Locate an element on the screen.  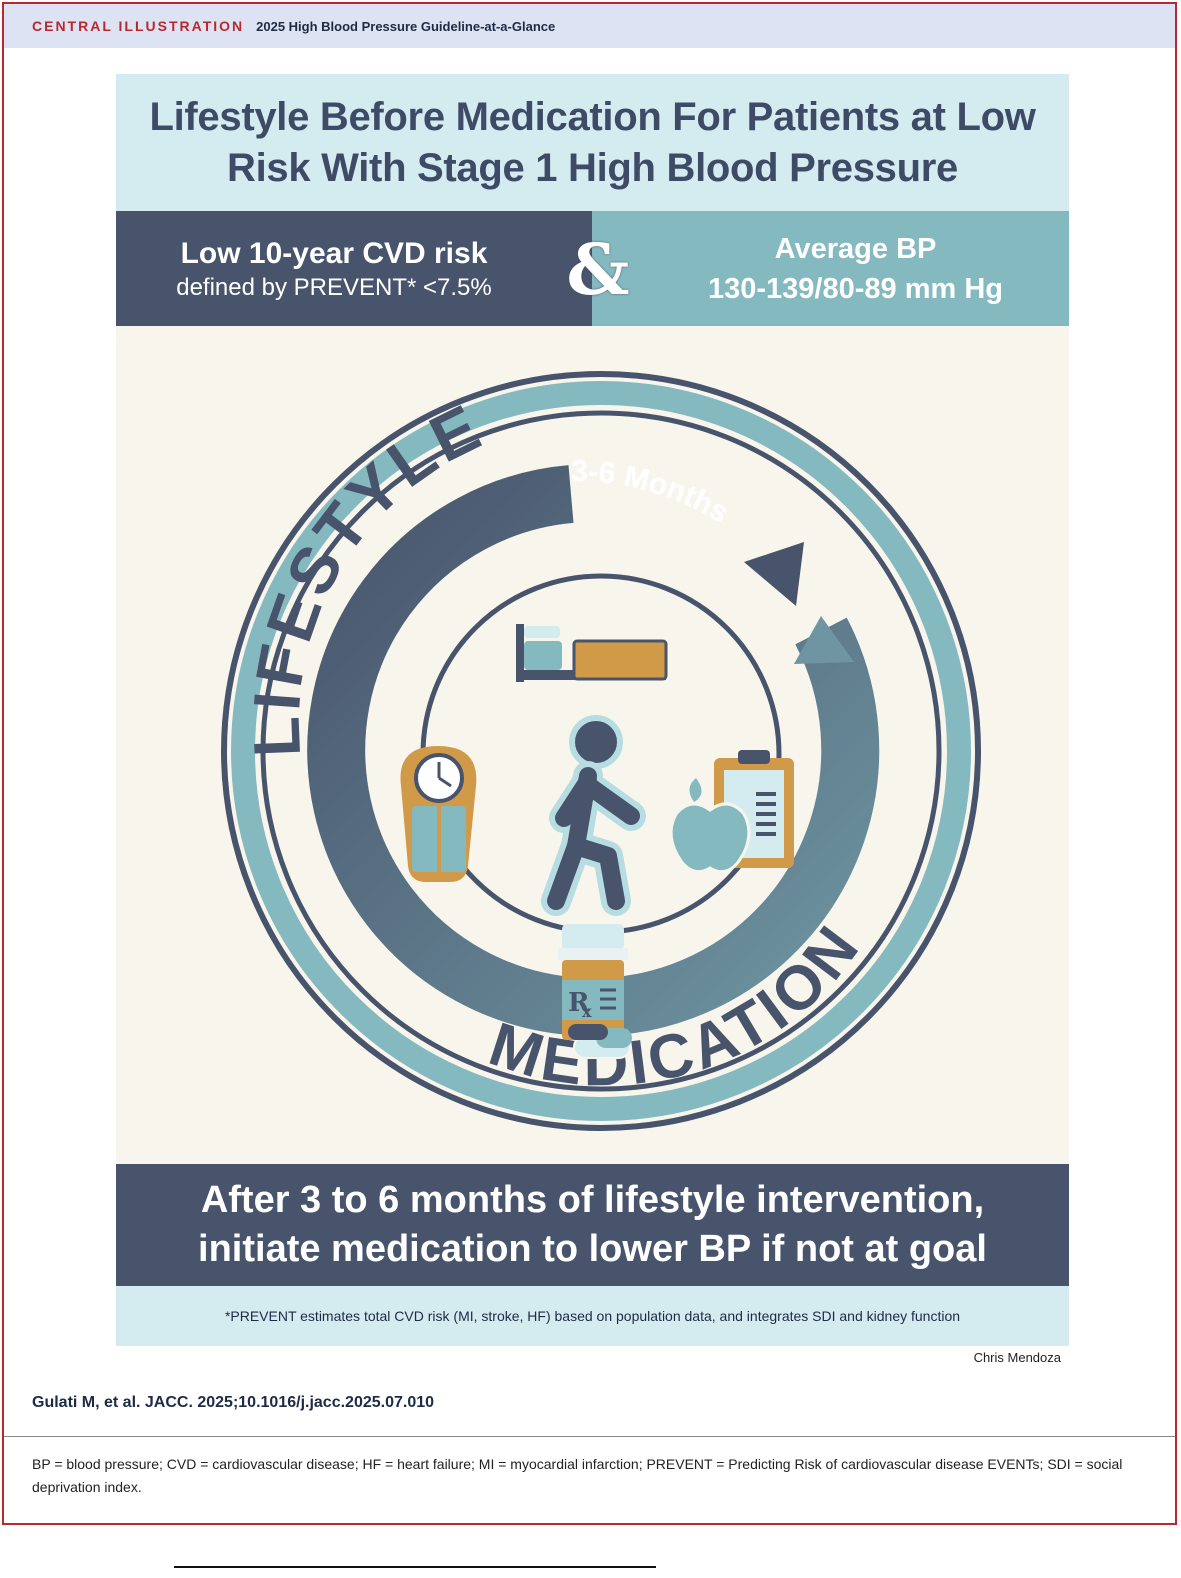
apple-icon is located at coordinates (710, 826).